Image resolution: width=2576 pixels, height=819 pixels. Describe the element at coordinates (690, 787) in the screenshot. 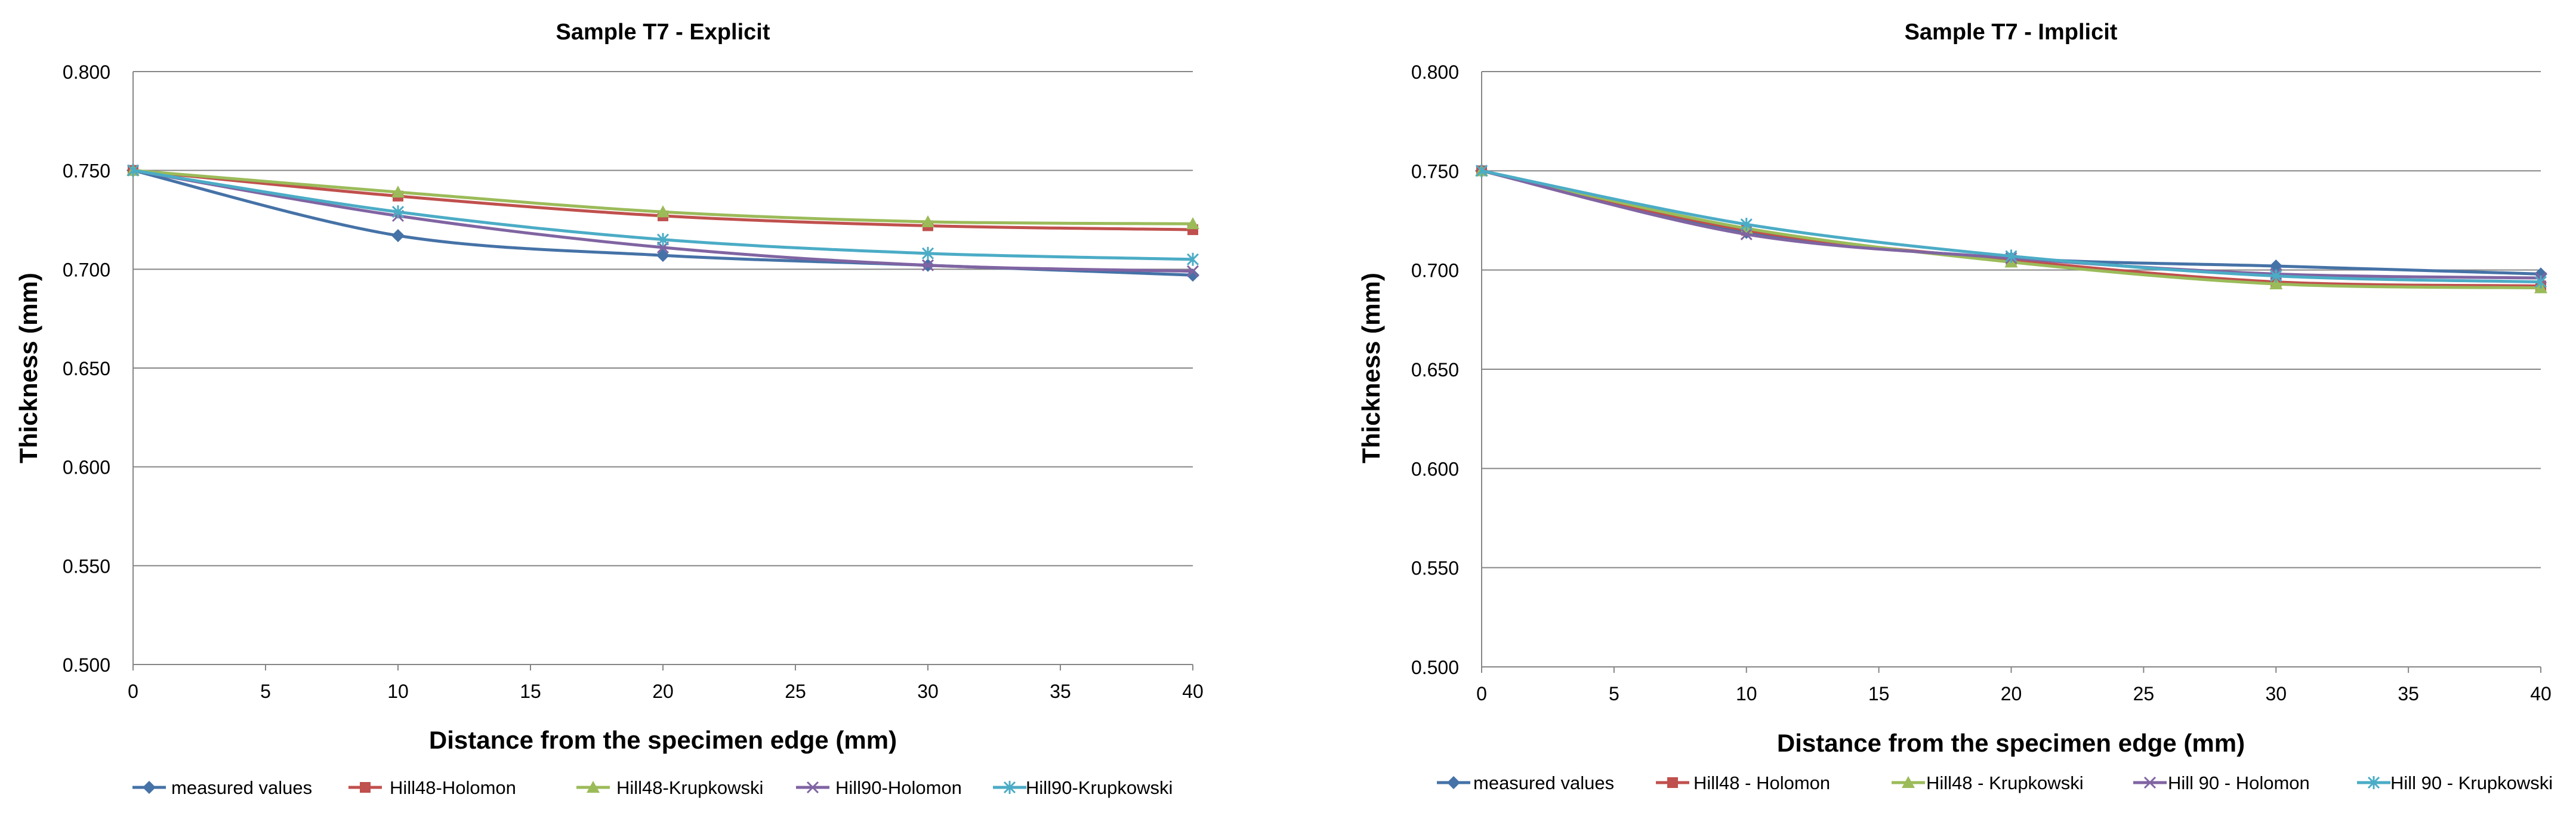

I see `legend-label: Hill48-Krupkowski` at that location.